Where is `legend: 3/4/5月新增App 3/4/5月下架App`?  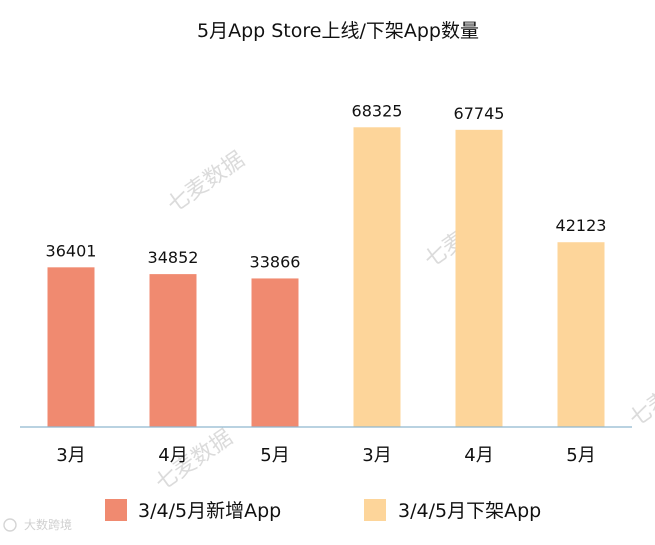
legend: 3/4/5月新增App 3/4/5月下架App is located at coordinates (323, 510).